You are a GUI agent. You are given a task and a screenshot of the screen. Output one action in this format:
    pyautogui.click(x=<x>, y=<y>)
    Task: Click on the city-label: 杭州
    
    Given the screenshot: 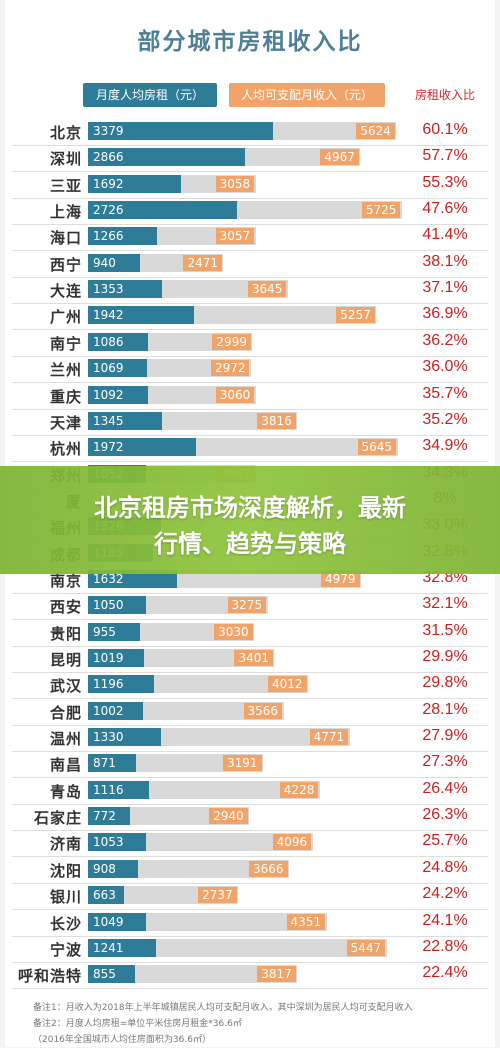 What is the action you would take?
    pyautogui.click(x=65, y=449)
    